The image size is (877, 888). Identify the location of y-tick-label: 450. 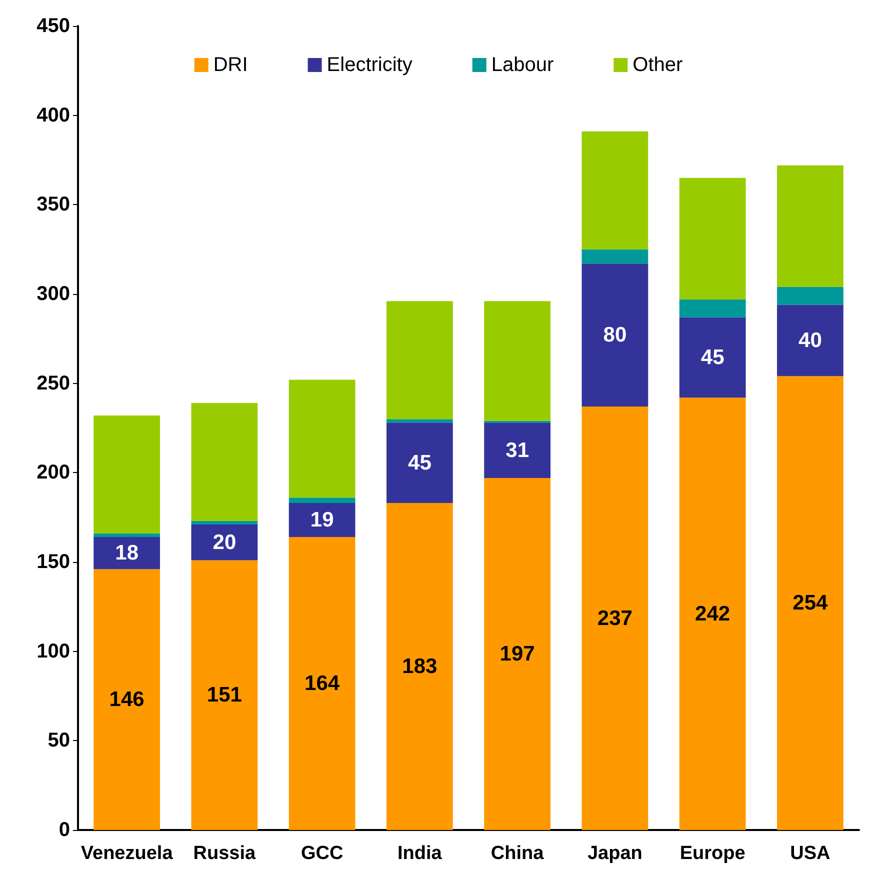
(53, 26).